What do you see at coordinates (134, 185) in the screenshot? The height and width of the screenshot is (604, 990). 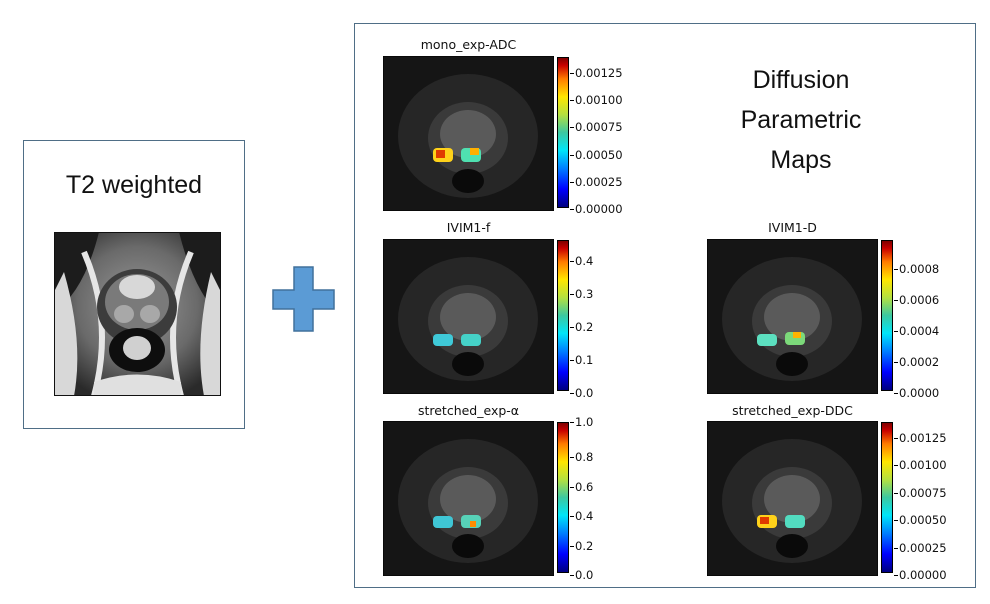 I see `t2-weighted-title: T2 weighted` at bounding box center [134, 185].